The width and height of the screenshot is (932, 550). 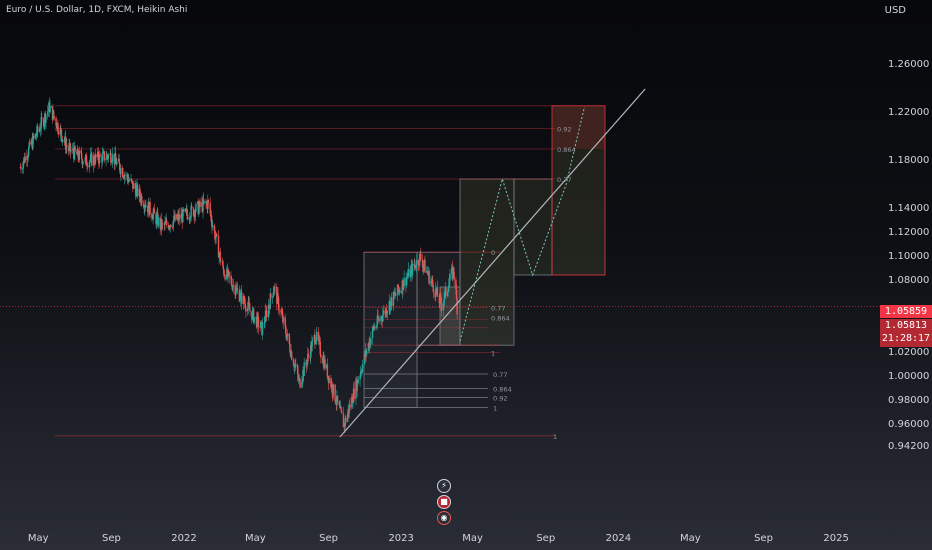 I want to click on bar-close-tag: 1.05813 21:28:17, so click(x=906, y=333).